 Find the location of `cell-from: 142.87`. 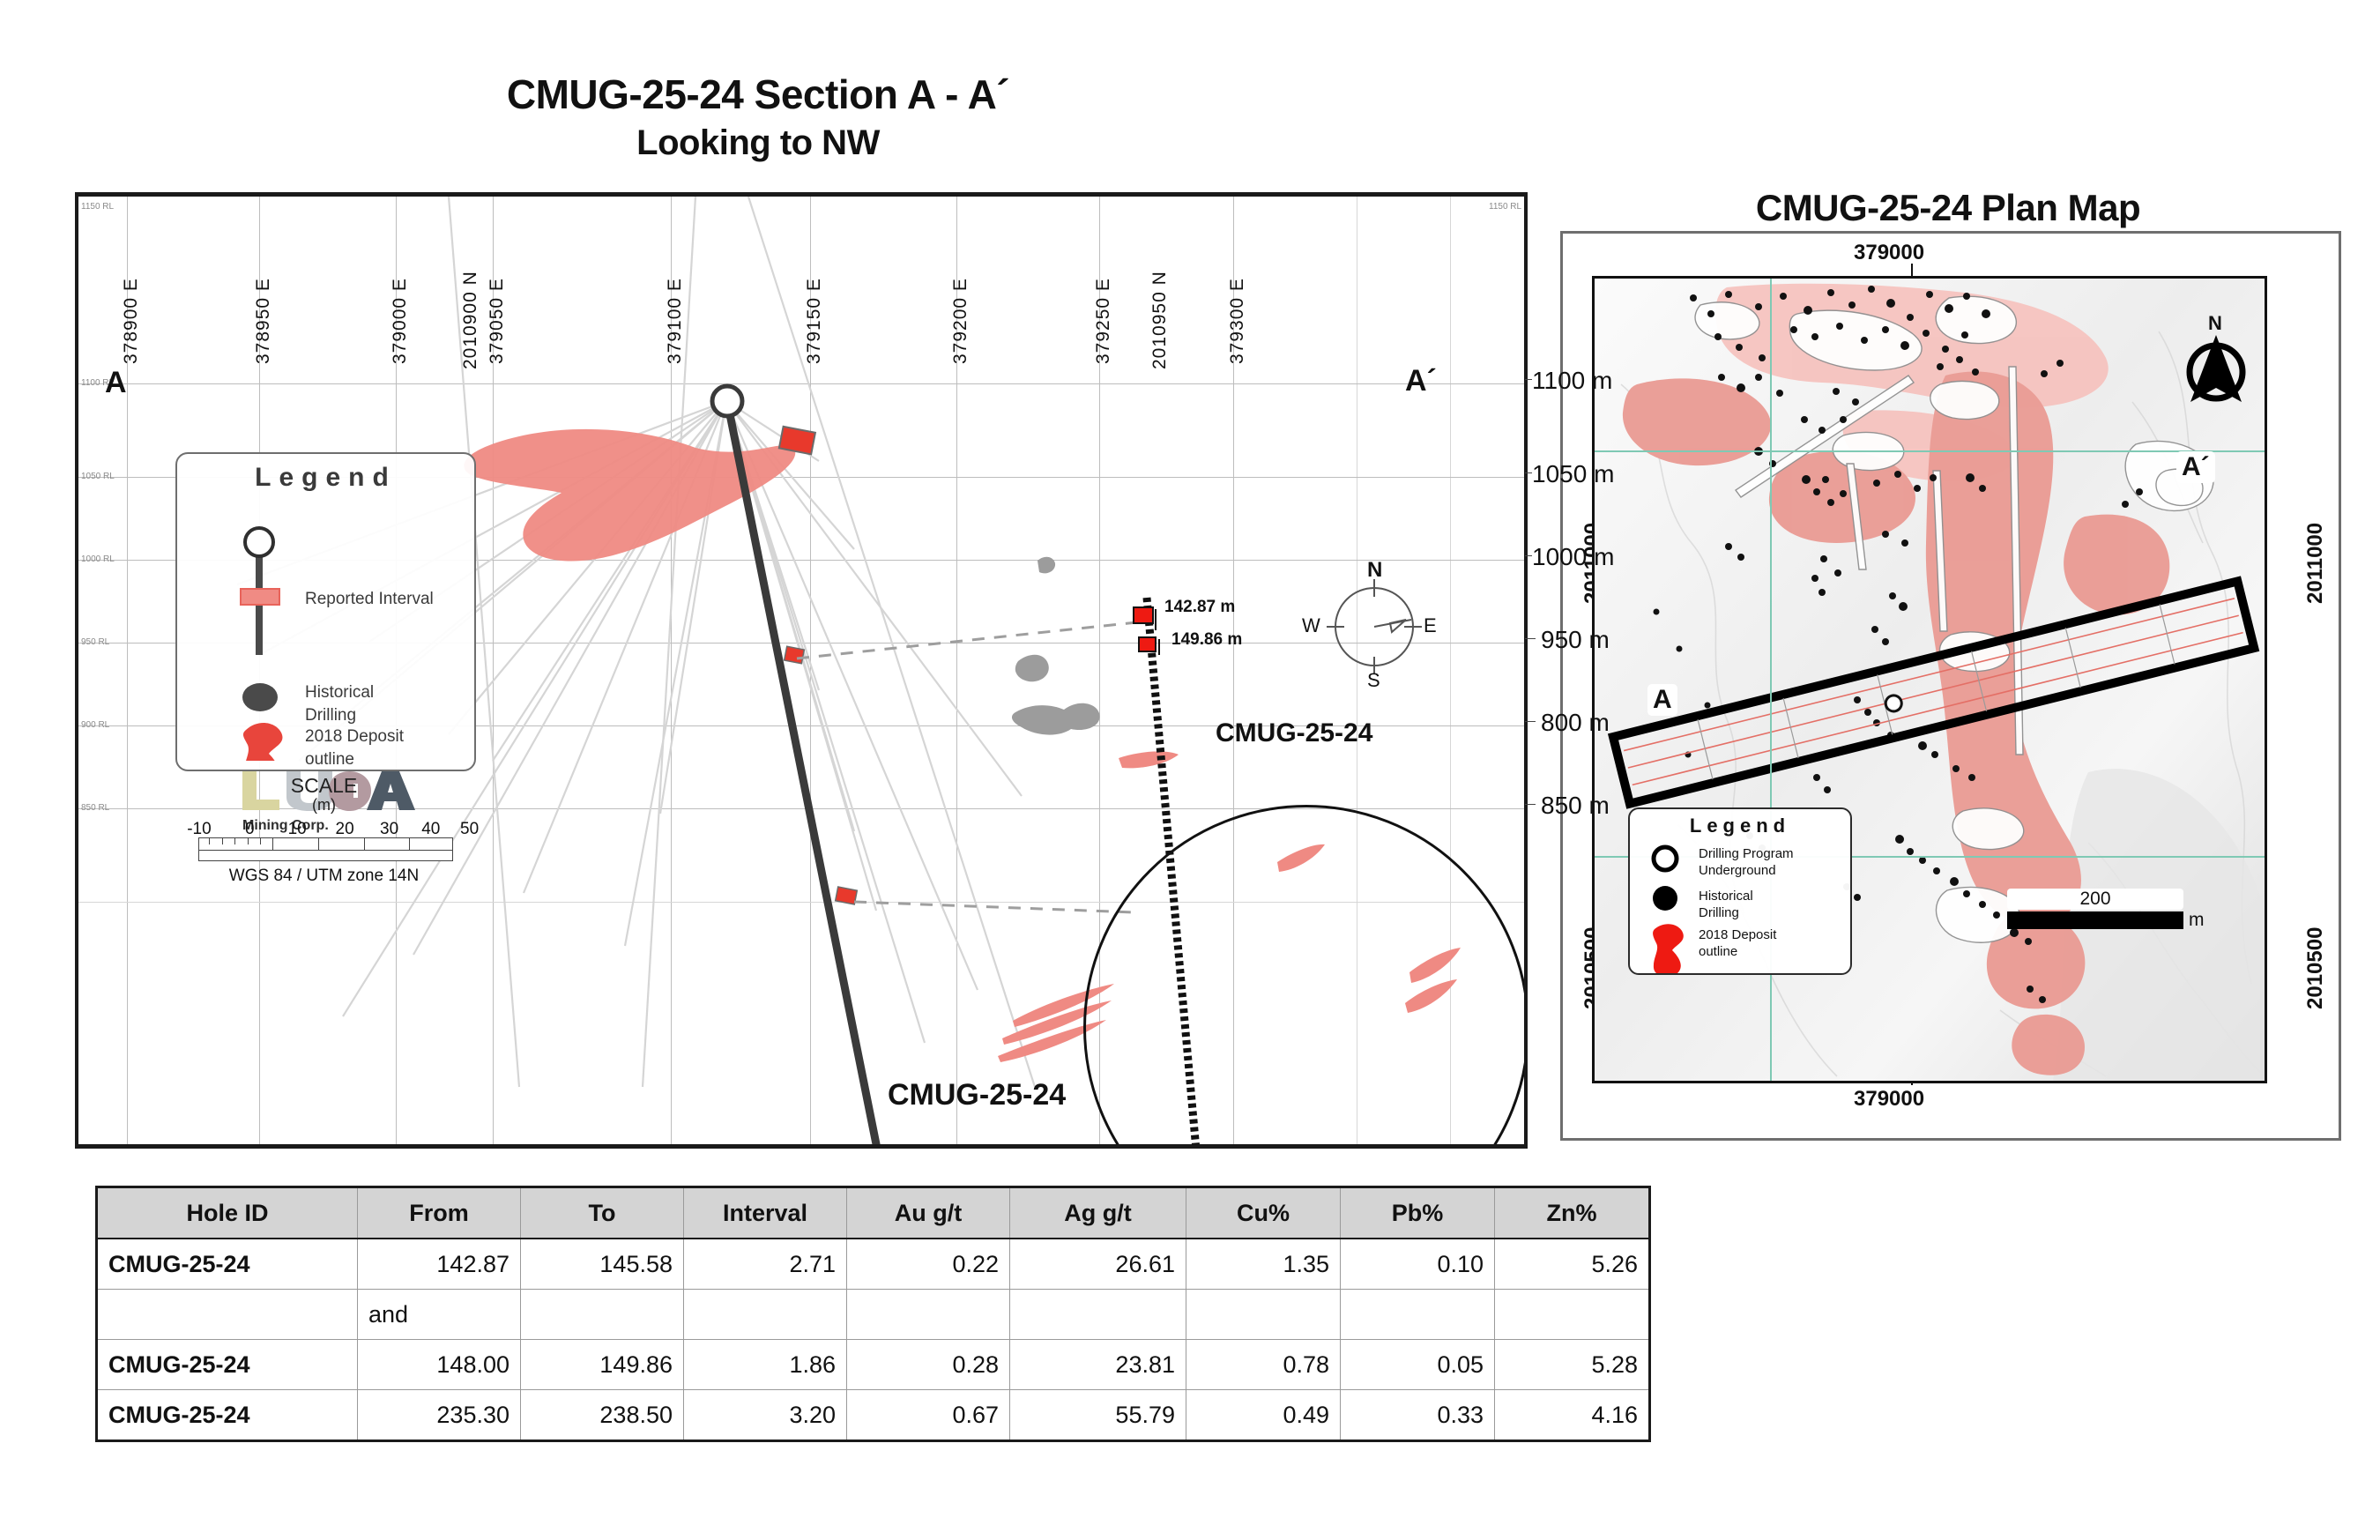

cell-from: 142.87 is located at coordinates (439, 1264).